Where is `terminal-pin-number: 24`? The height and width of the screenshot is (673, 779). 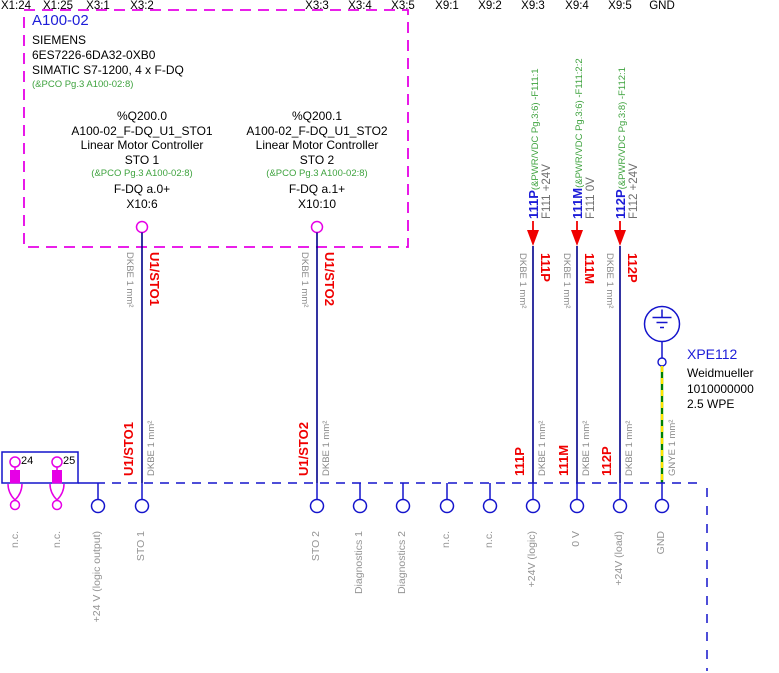
terminal-pin-number: 24 is located at coordinates (27, 461).